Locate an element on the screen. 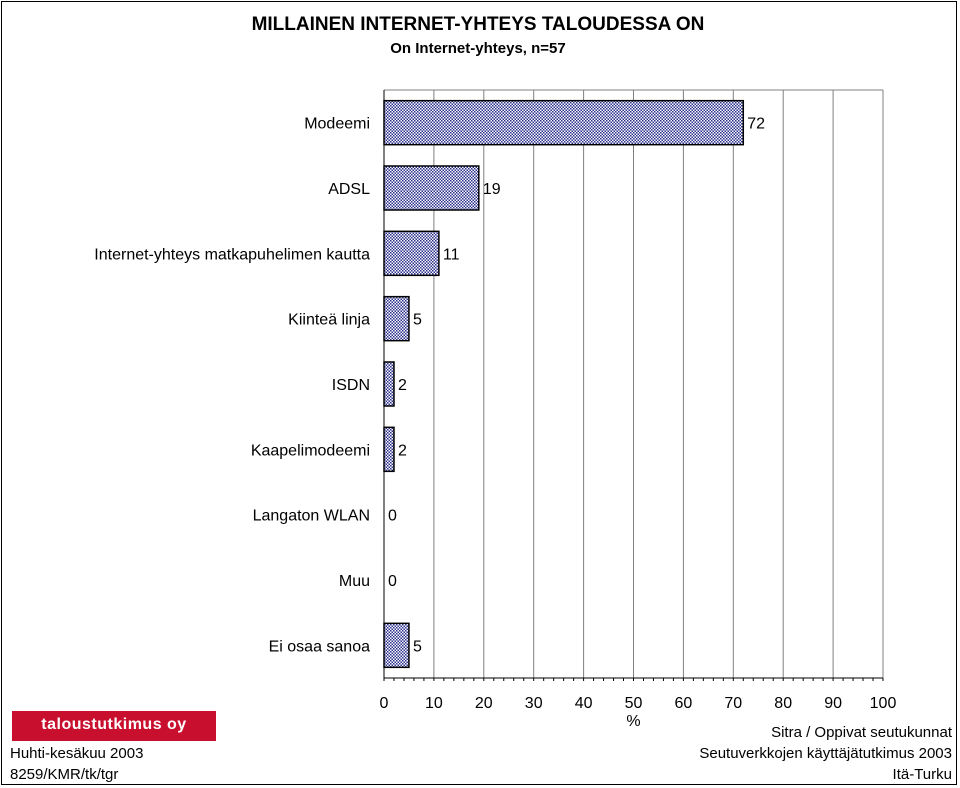 Image resolution: width=960 pixels, height=788 pixels. x-tick-label: 40 is located at coordinates (584, 703).